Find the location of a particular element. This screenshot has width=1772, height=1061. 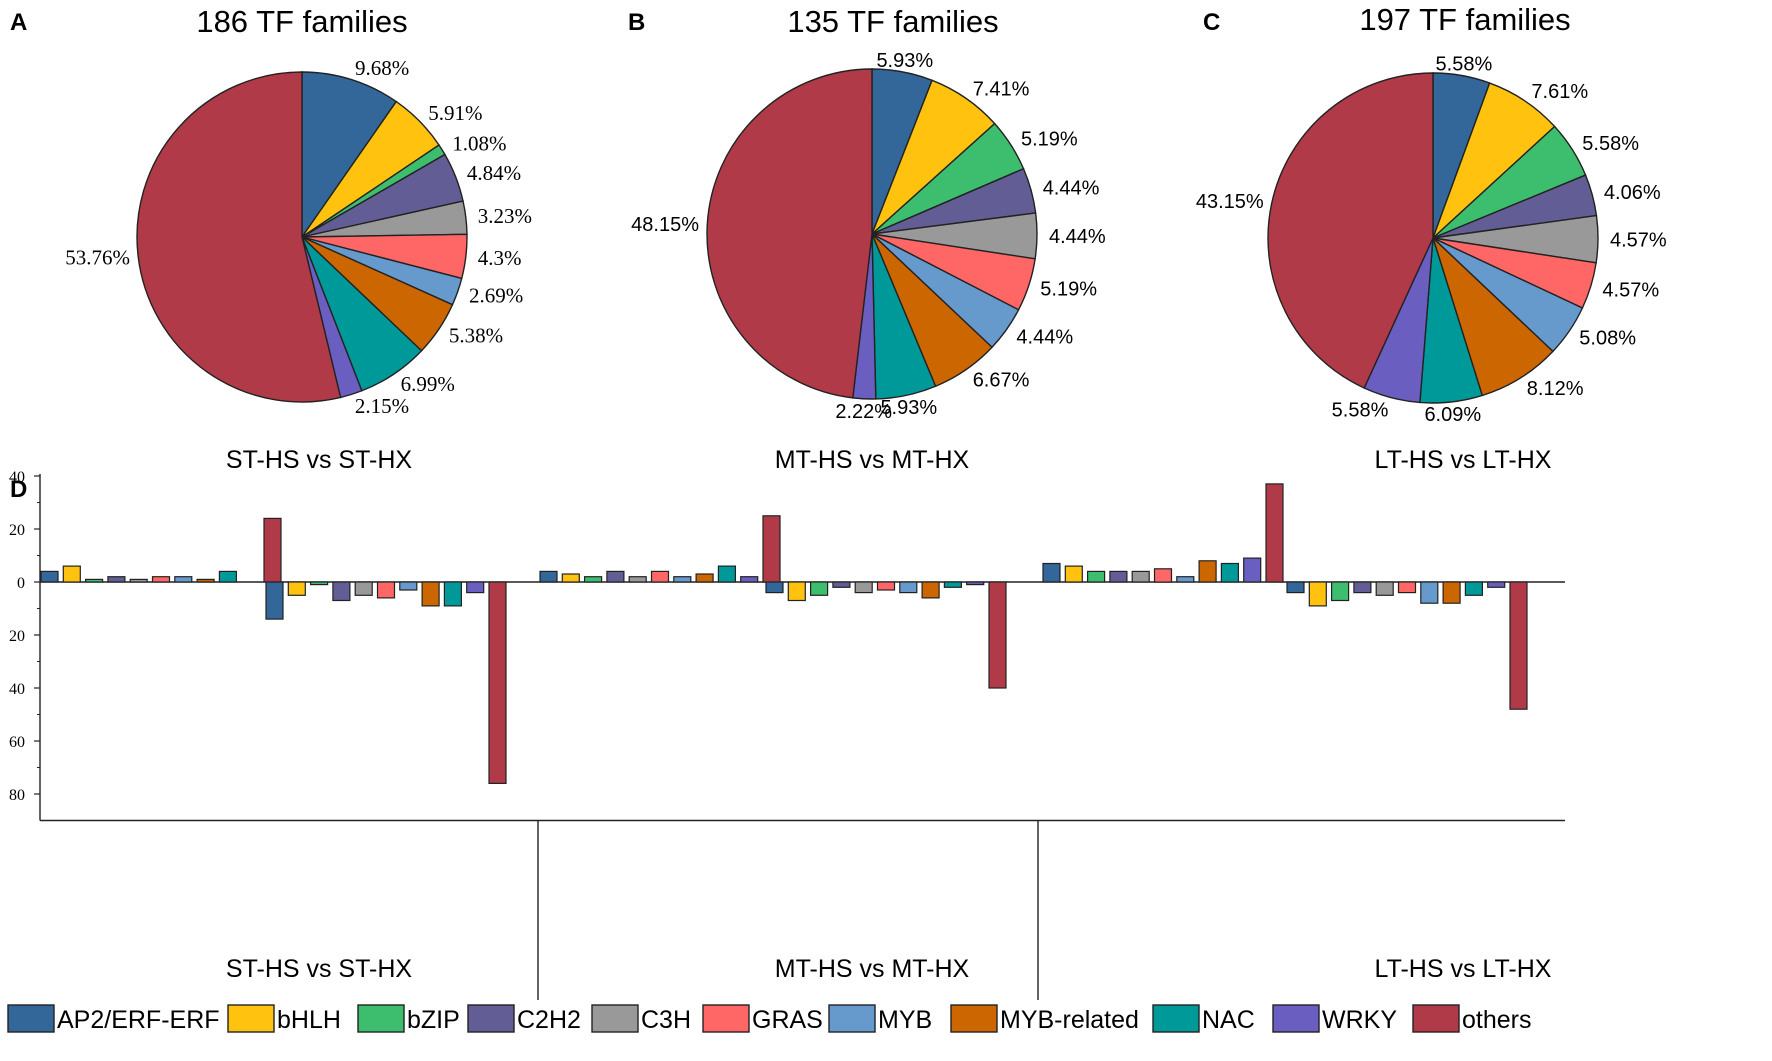

bar-st-hs-vs-st-hx-up-c3h is located at coordinates (138, 580).